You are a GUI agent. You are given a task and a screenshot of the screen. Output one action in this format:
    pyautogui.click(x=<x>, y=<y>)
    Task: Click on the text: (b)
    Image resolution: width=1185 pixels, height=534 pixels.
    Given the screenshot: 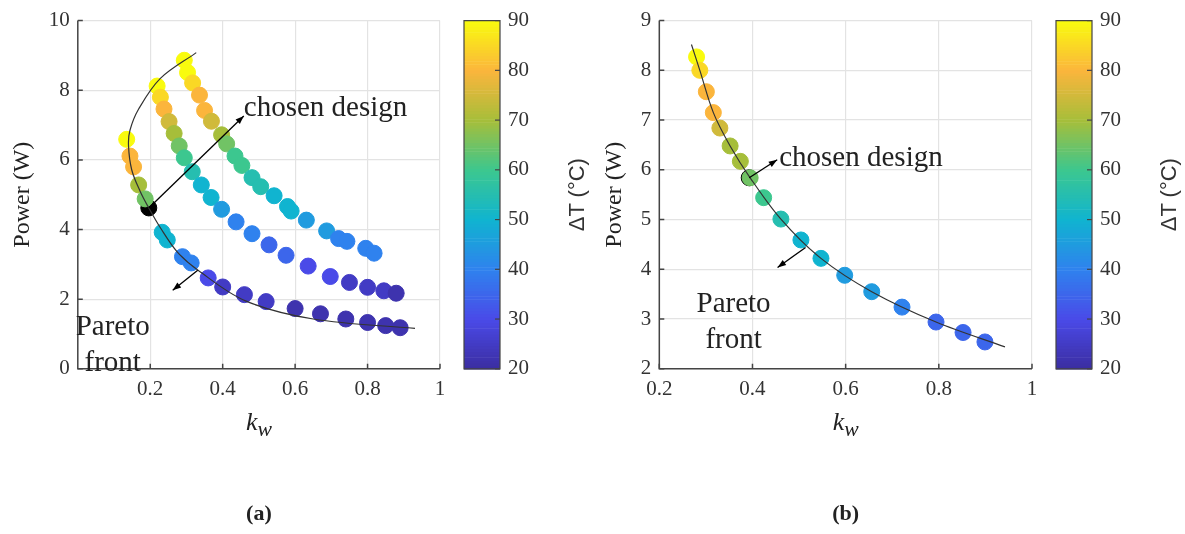 What is the action you would take?
    pyautogui.click(x=846, y=513)
    